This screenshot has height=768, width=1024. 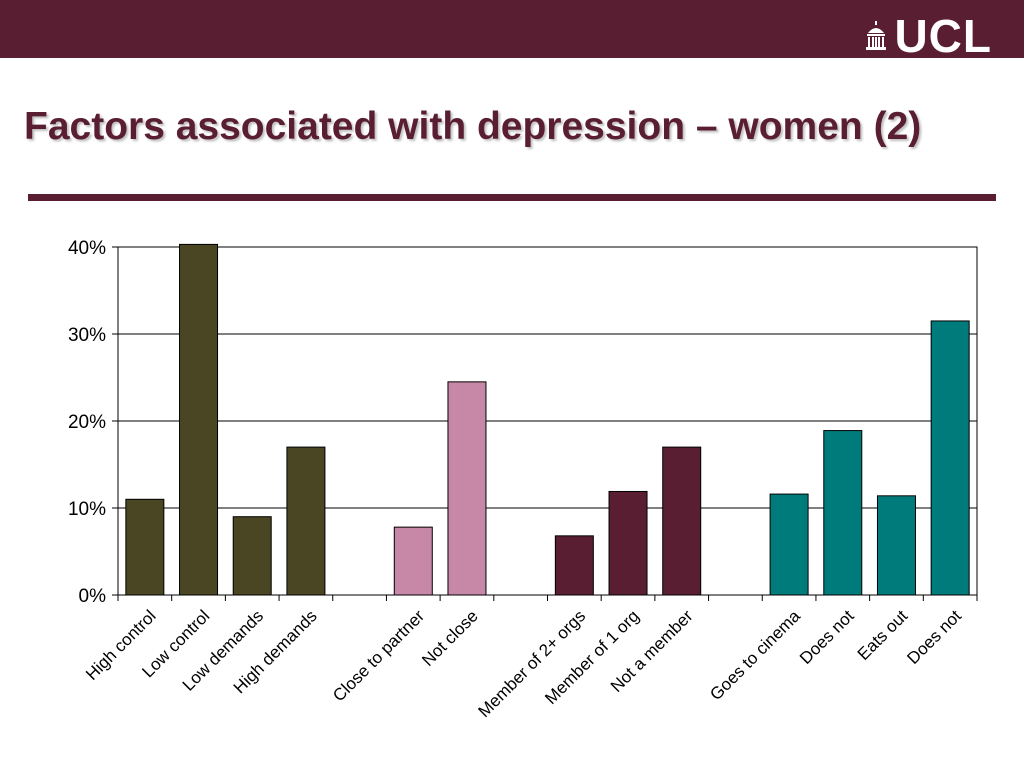 I want to click on x-tick-label: Member of 1 org, so click(x=592, y=657).